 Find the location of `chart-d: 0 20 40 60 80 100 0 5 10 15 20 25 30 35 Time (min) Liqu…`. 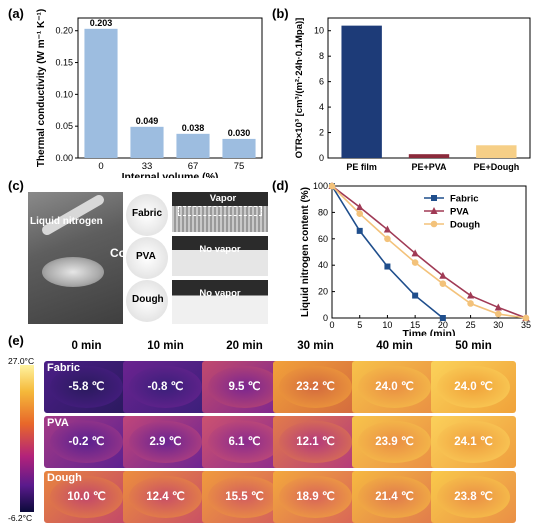

chart-d: 0 20 40 60 80 100 0 5 10 15 20 25 30 35 Time (min) Liqu… is located at coordinates (415, 258).